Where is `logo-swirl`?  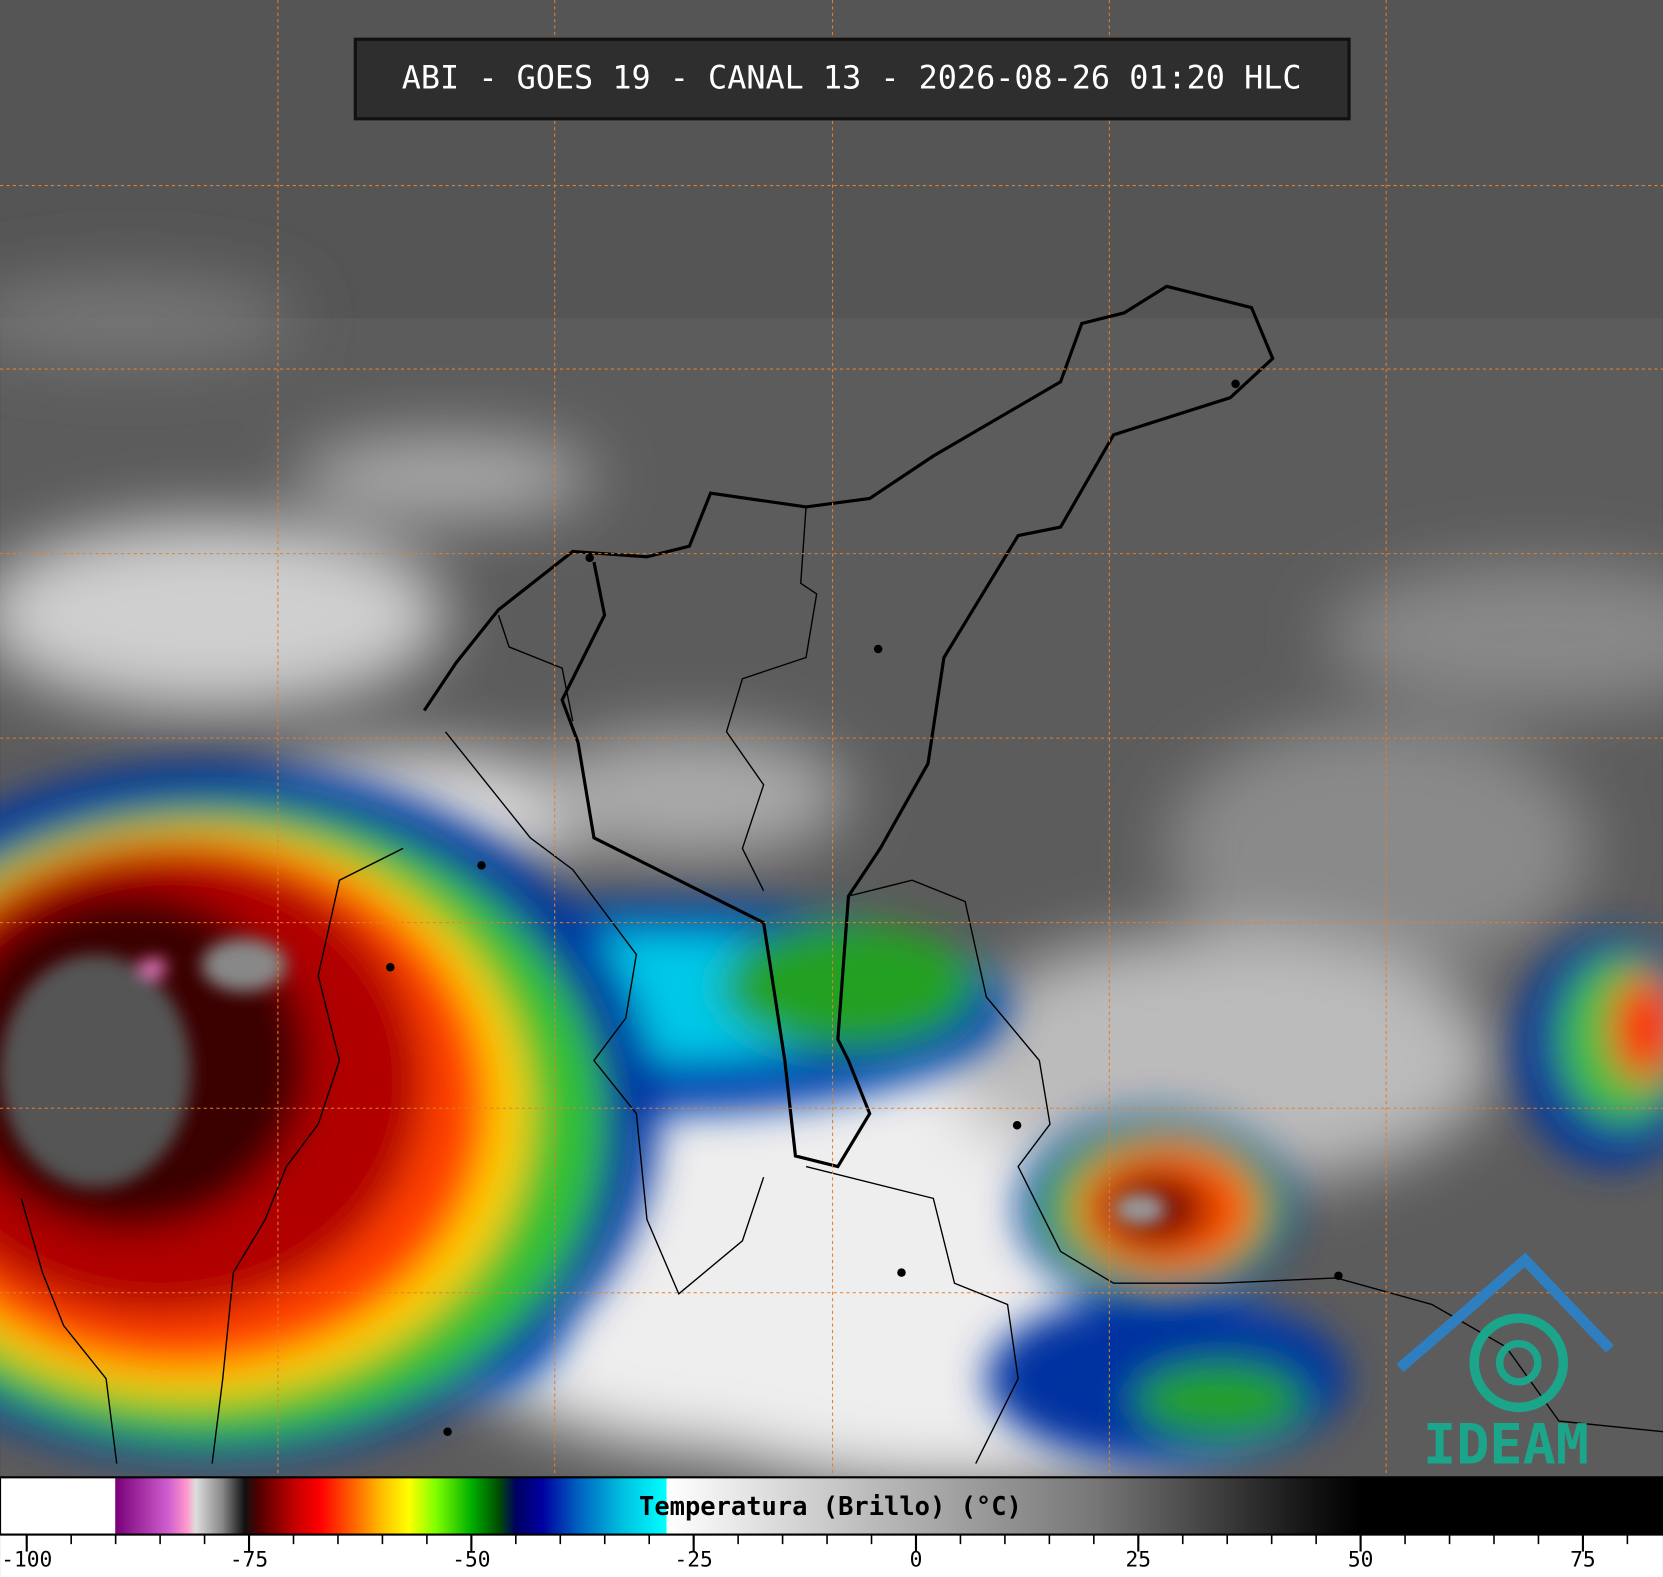
logo-swirl is located at coordinates (1519, 1363).